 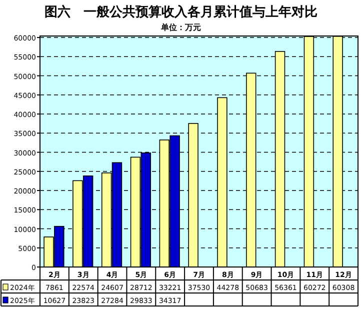 I want to click on chart-subtitle: 单位：万元, so click(x=180, y=27).